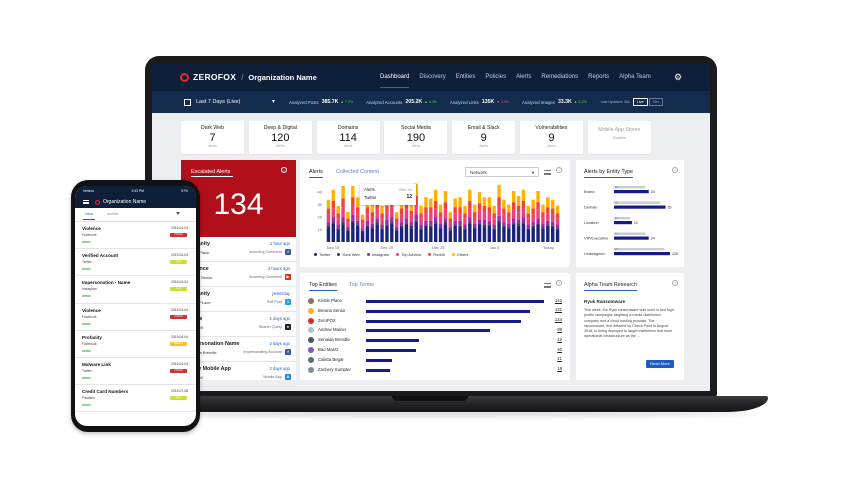 This screenshot has height=487, width=860. Describe the element at coordinates (395, 77) in the screenshot. I see `nav-dashboard: Dashboard` at that location.